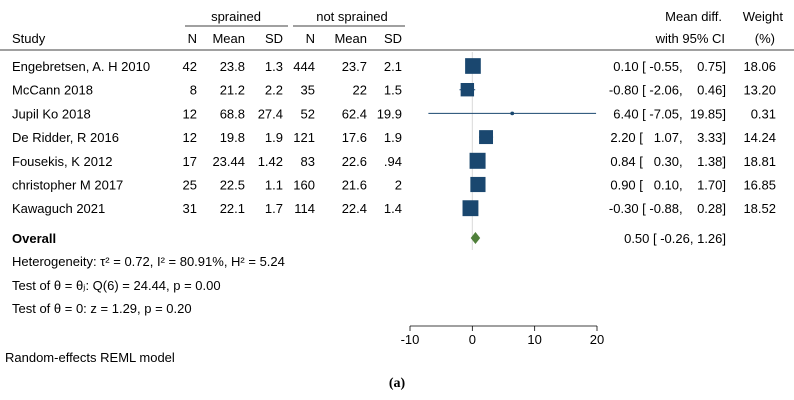  What do you see at coordinates (393, 66) in the screenshot?
I see `study-sd2: 2.1` at bounding box center [393, 66].